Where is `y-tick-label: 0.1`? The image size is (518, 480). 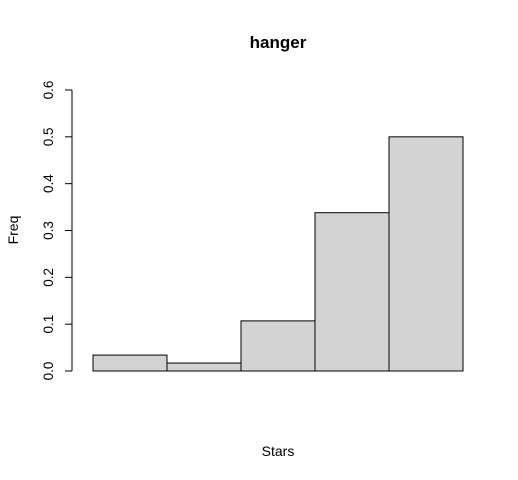
y-tick-label: 0.1 is located at coordinates (48, 324).